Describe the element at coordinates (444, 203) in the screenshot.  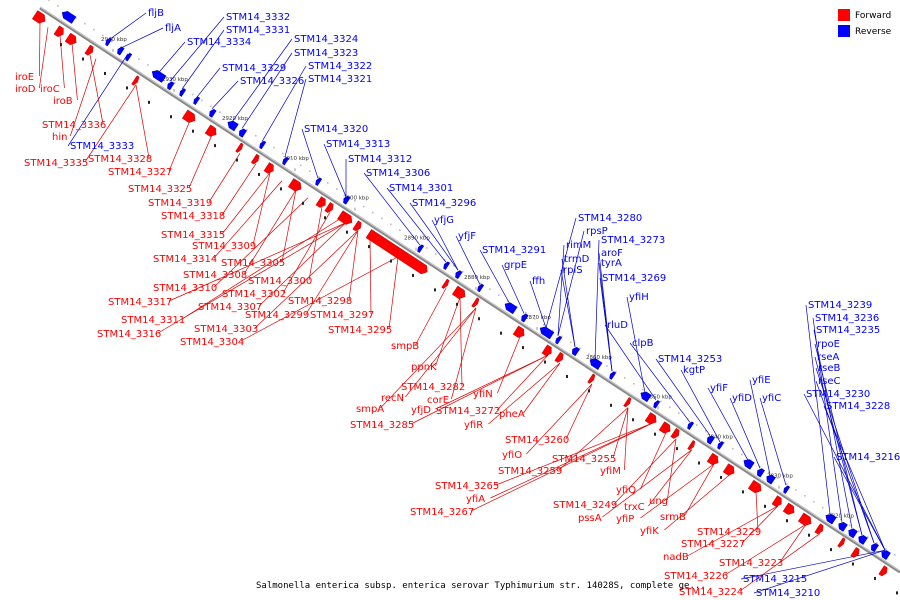
I see `reverse-gene-label: STM14_3296` at that location.